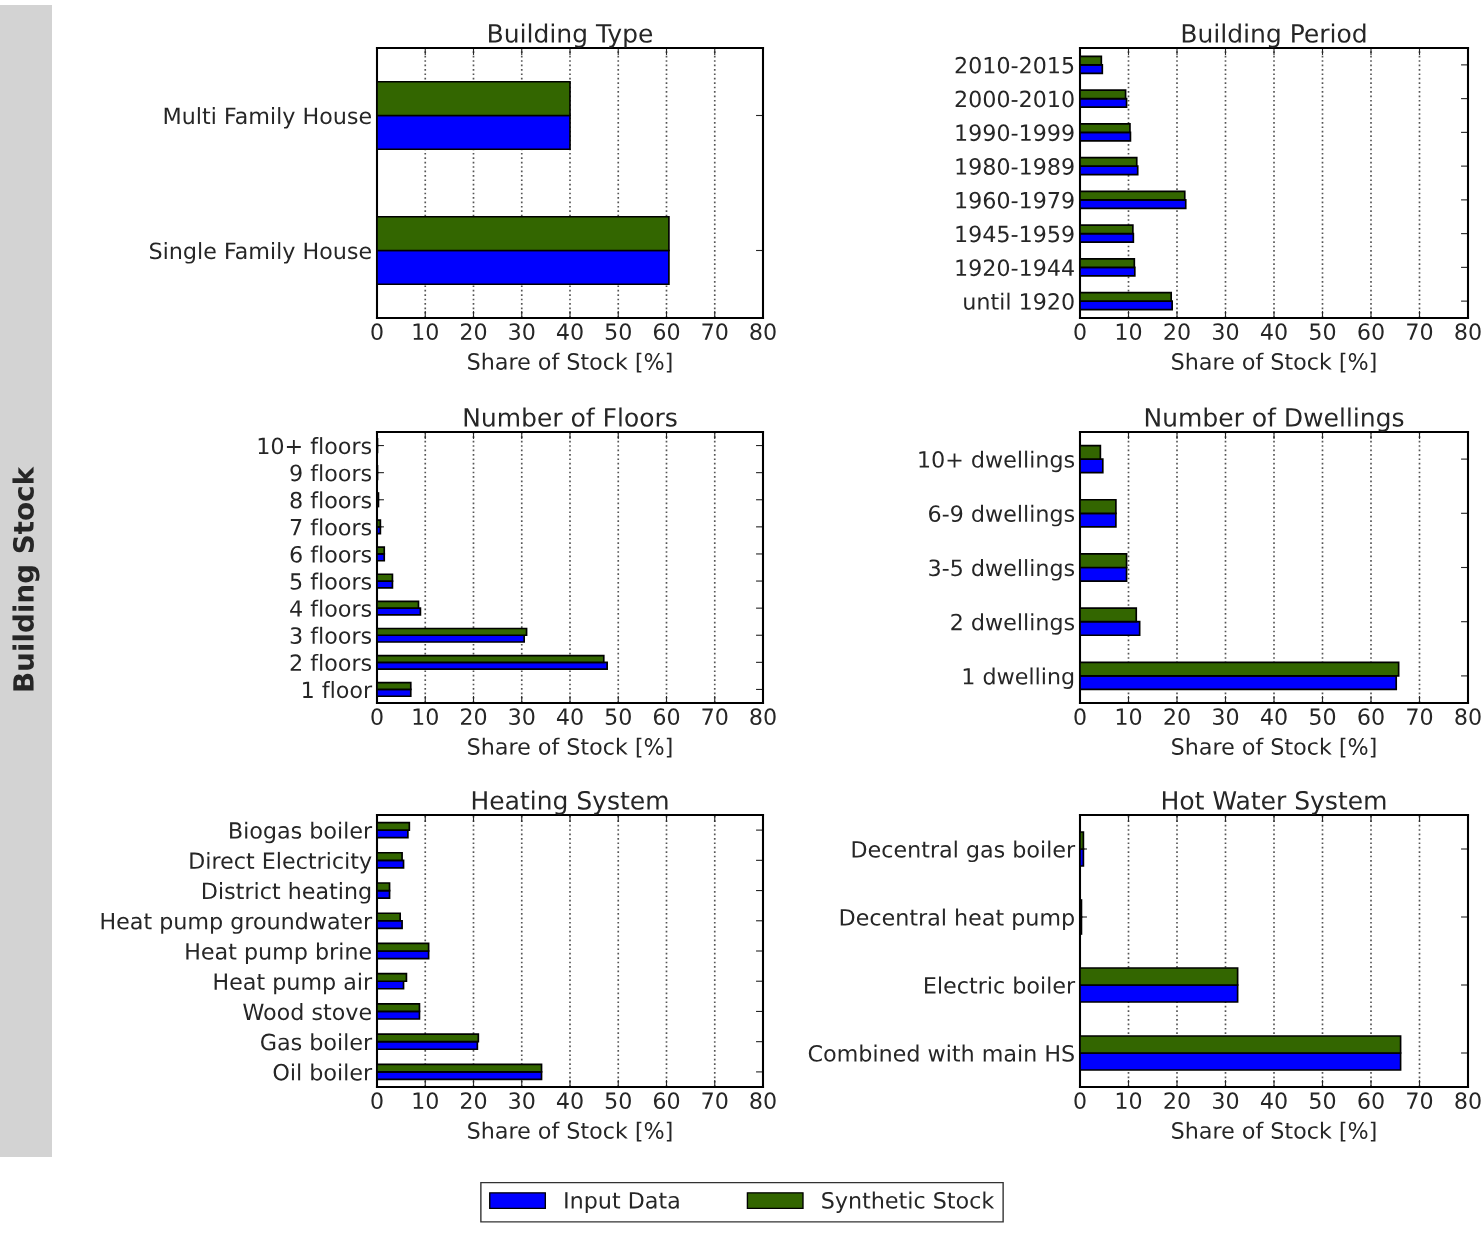  I want to click on y-tick-label: until 1920, so click(1019, 301).